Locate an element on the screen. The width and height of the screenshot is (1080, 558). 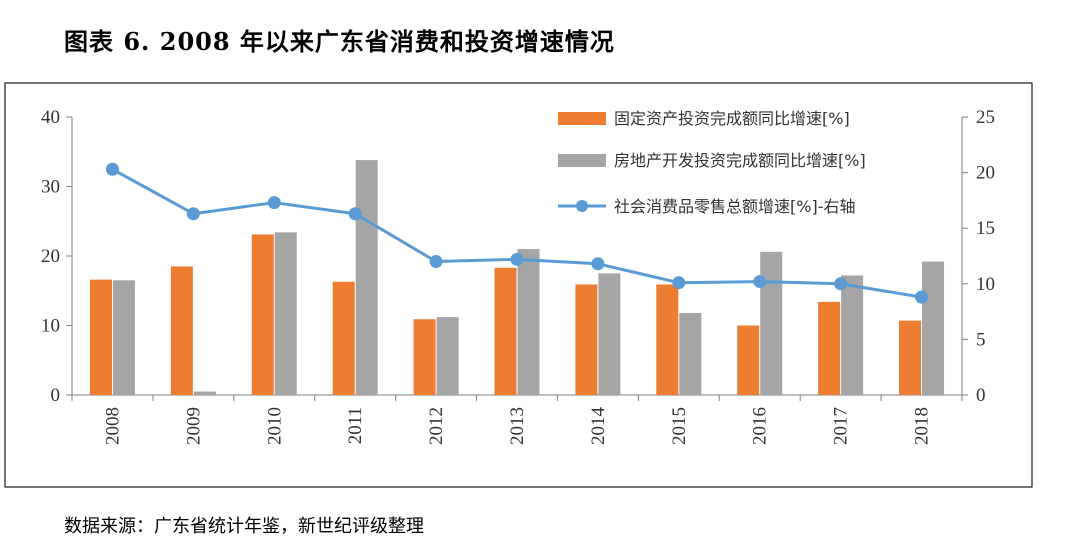
legend-real-estate-swatch is located at coordinates (582, 160).